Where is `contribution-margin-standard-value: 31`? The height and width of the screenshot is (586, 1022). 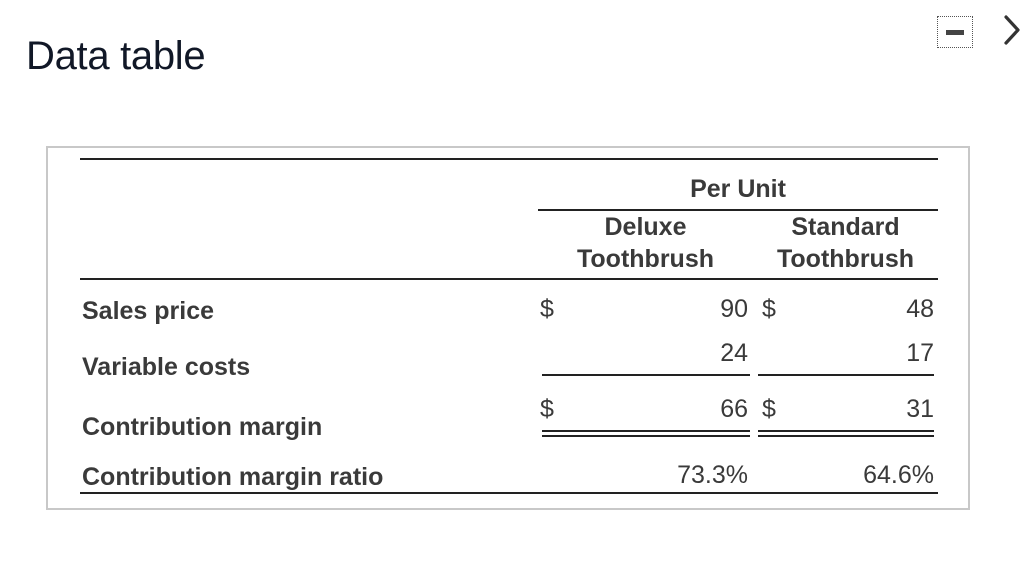 contribution-margin-standard-value: 31 is located at coordinates (920, 409).